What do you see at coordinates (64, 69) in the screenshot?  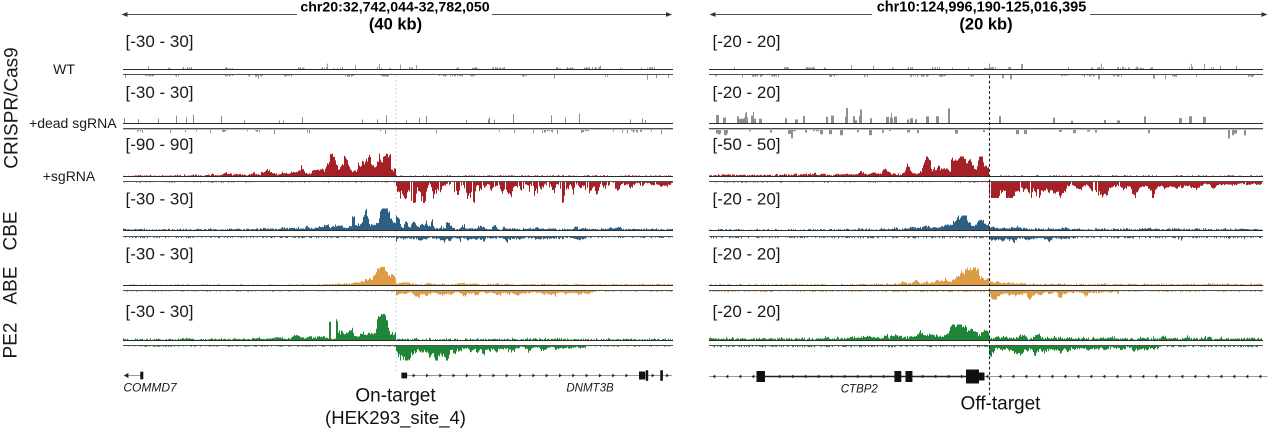 I see `svg-text: WT` at bounding box center [64, 69].